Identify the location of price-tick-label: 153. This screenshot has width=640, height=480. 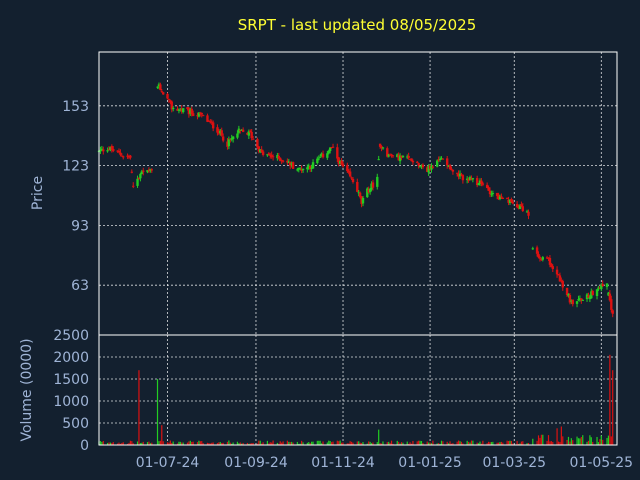
(75, 107).